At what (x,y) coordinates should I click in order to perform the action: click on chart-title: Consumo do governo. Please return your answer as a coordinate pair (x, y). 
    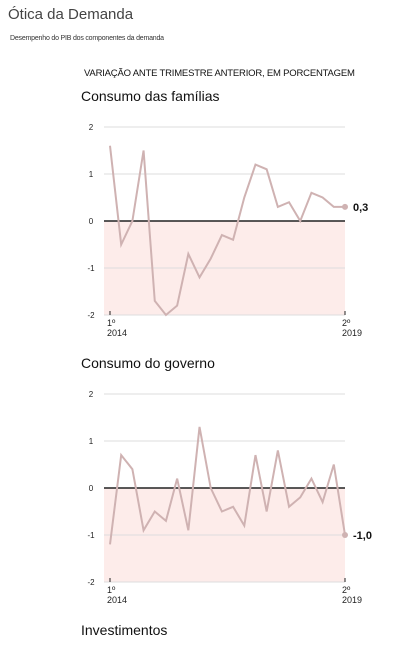
    Looking at the image, I should click on (148, 363).